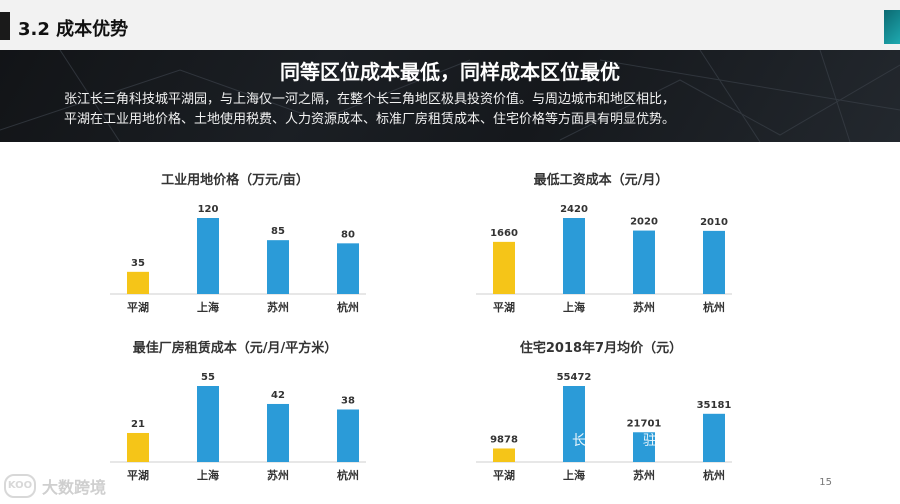 This screenshot has height=504, width=900. I want to click on data-label: 55472, so click(574, 377).